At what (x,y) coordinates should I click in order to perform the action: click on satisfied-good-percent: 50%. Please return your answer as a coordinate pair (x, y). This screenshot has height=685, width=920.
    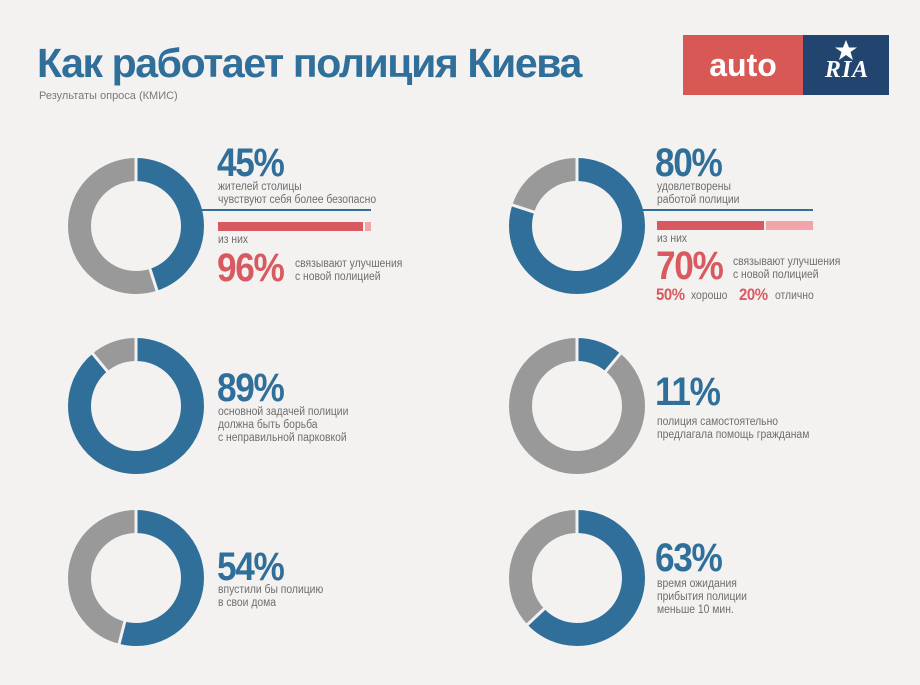
    Looking at the image, I should click on (670, 294).